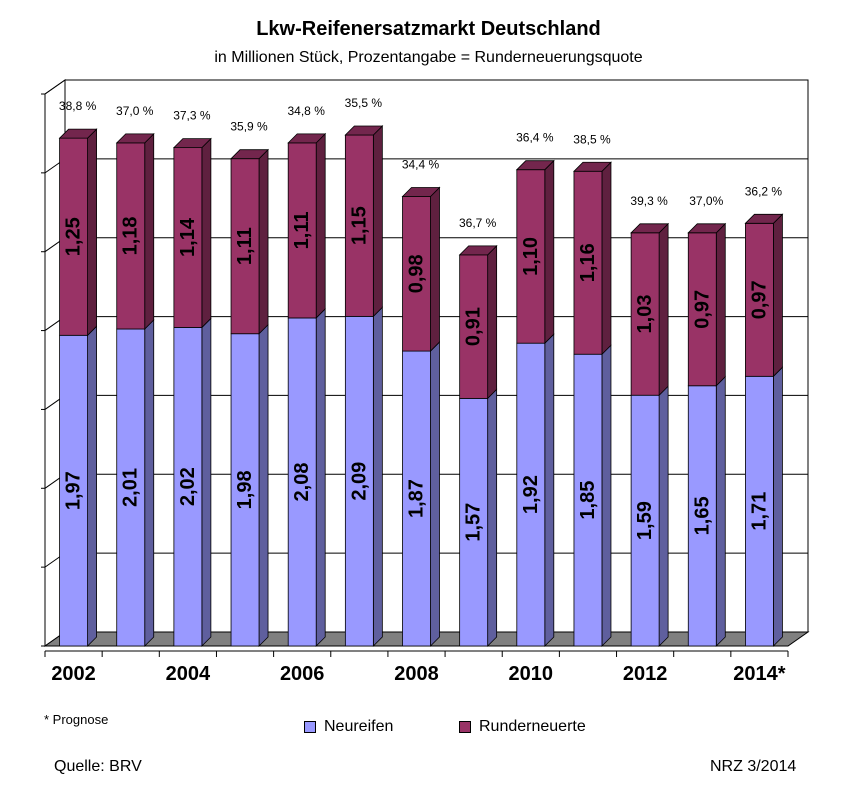  Describe the element at coordinates (76, 719) in the screenshot. I see `footnote: * Prognose` at that location.